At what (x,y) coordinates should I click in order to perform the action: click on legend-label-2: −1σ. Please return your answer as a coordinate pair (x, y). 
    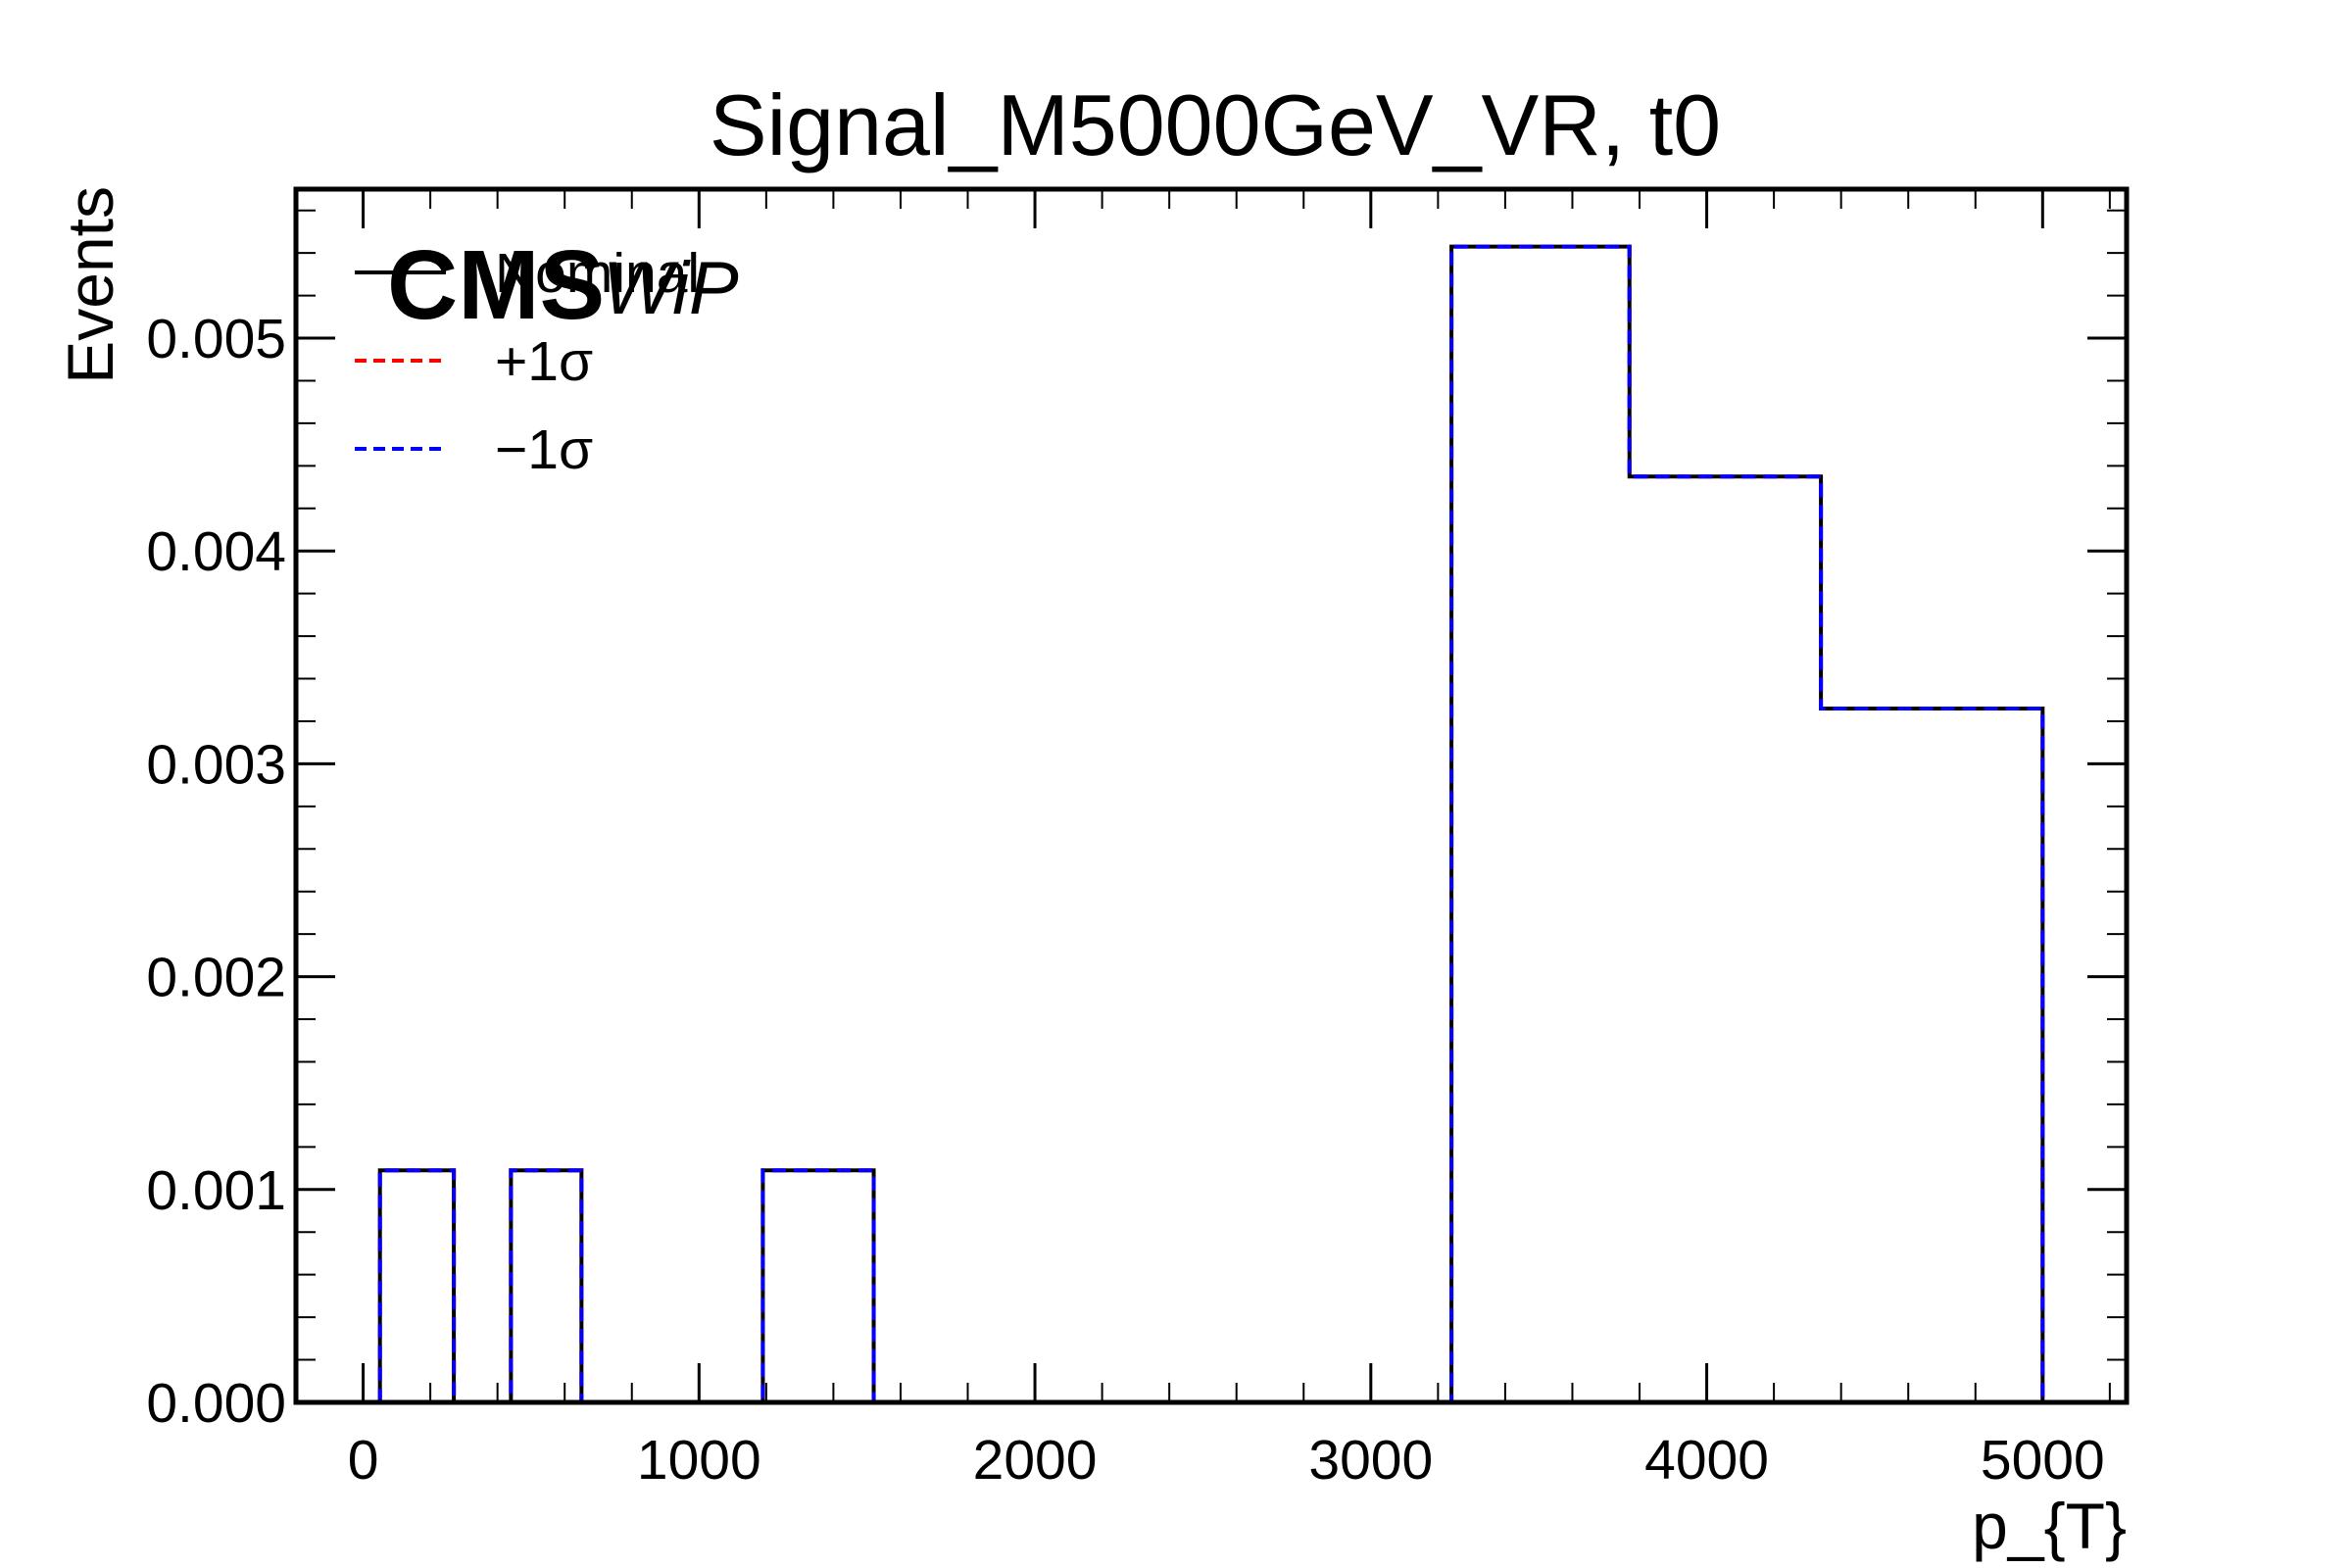
    Looking at the image, I should click on (544, 449).